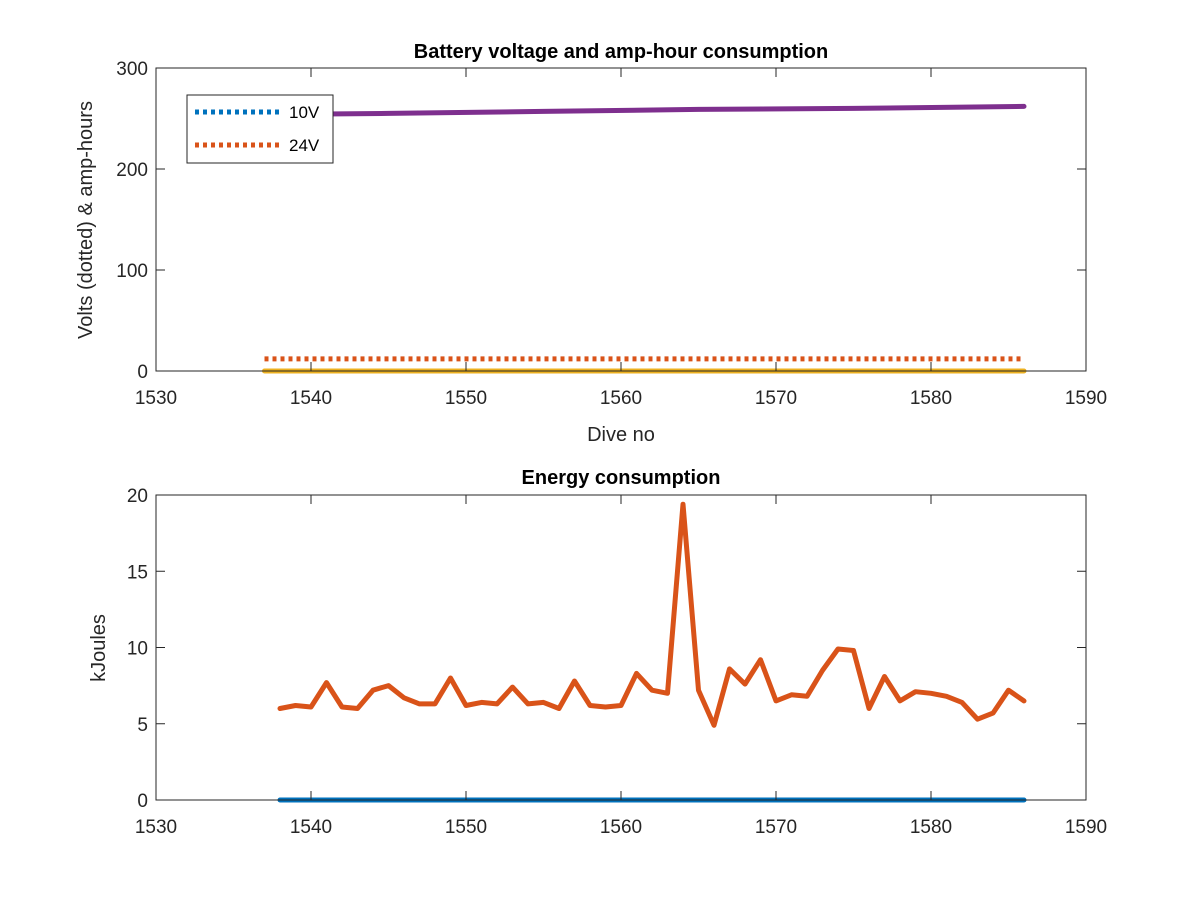  What do you see at coordinates (466, 827) in the screenshot?
I see `energy-xtick-label: 1550` at bounding box center [466, 827].